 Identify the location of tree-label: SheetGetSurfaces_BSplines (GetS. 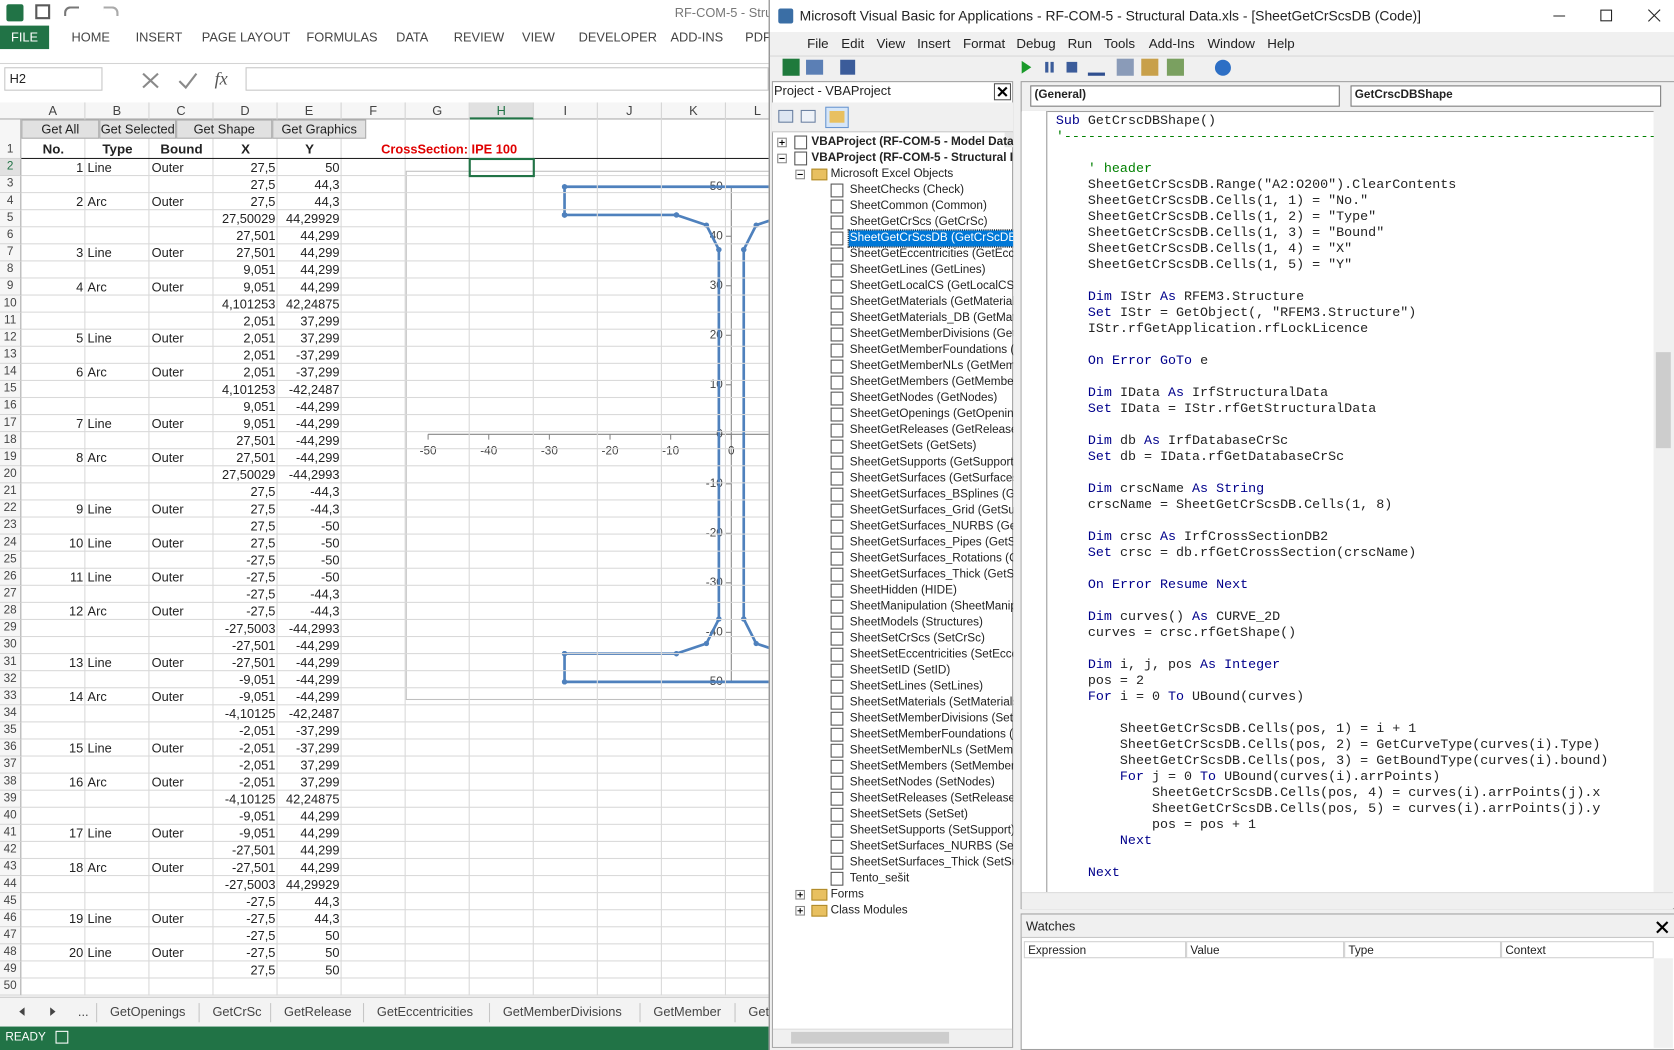
(931, 494).